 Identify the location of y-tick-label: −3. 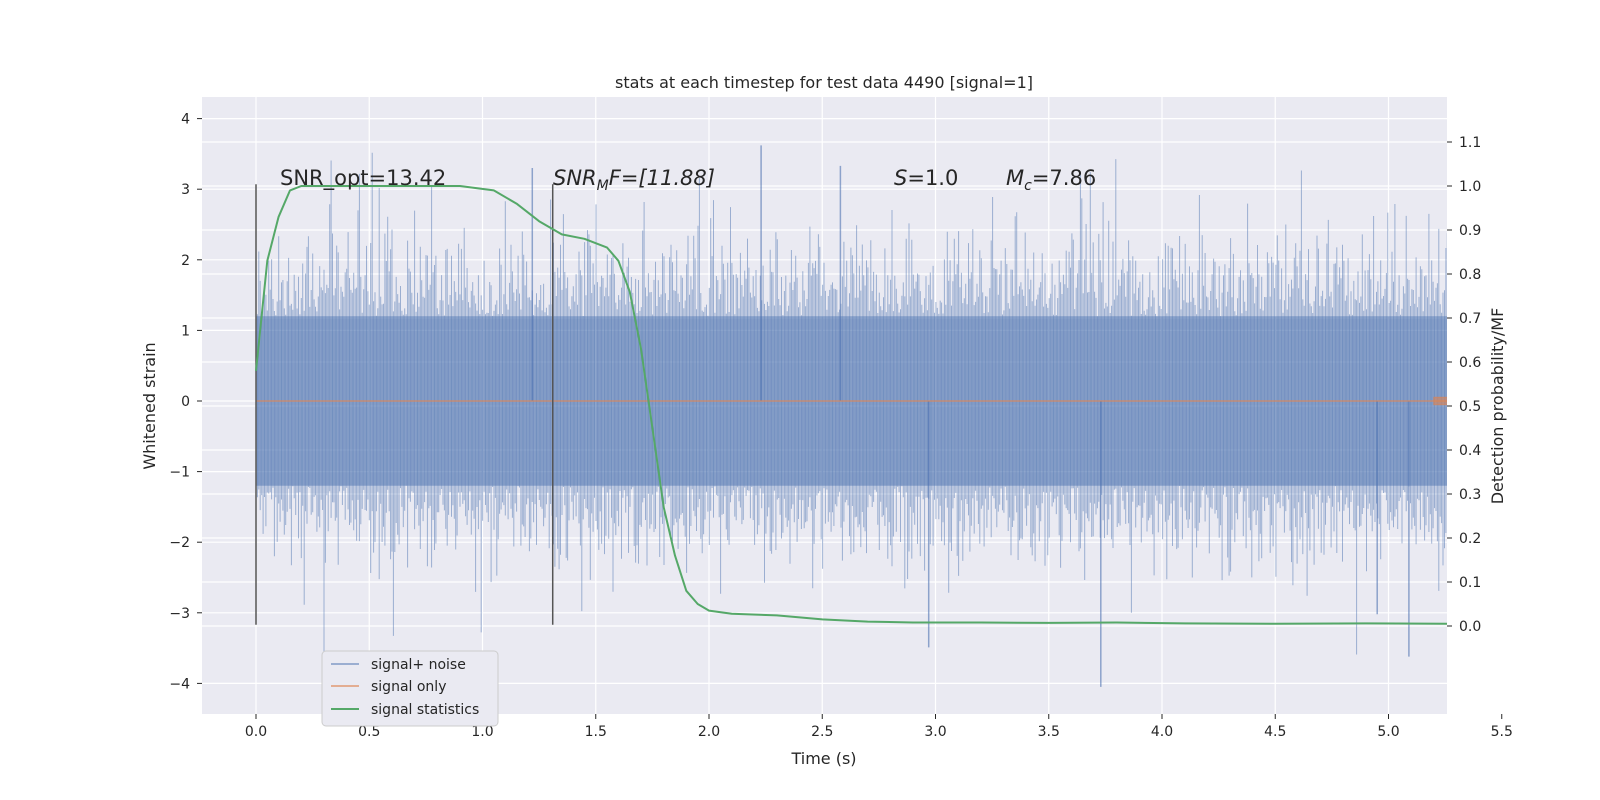
(179, 614).